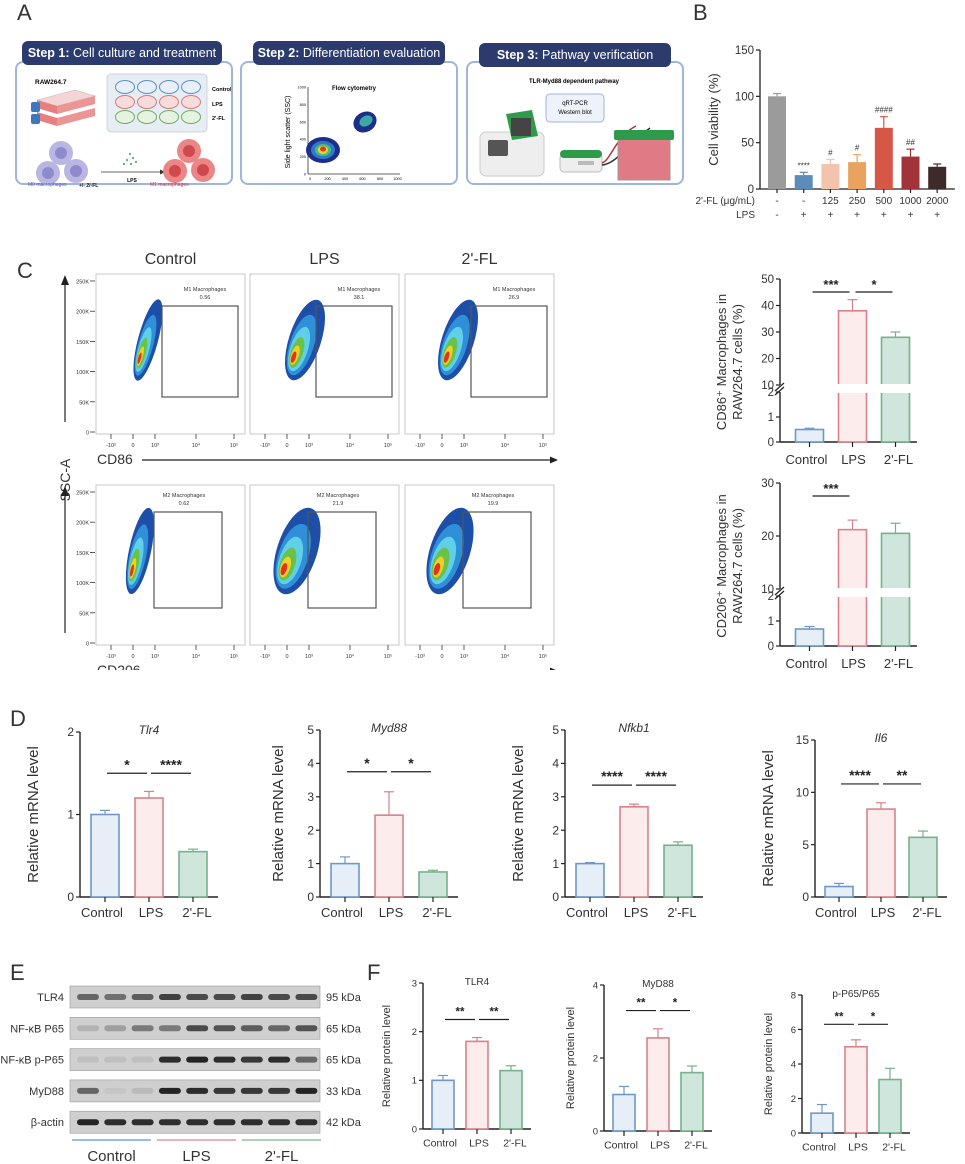 The image size is (965, 1164). Describe the element at coordinates (338, 504) in the screenshot. I see `gate-percentage: 21.9` at that location.